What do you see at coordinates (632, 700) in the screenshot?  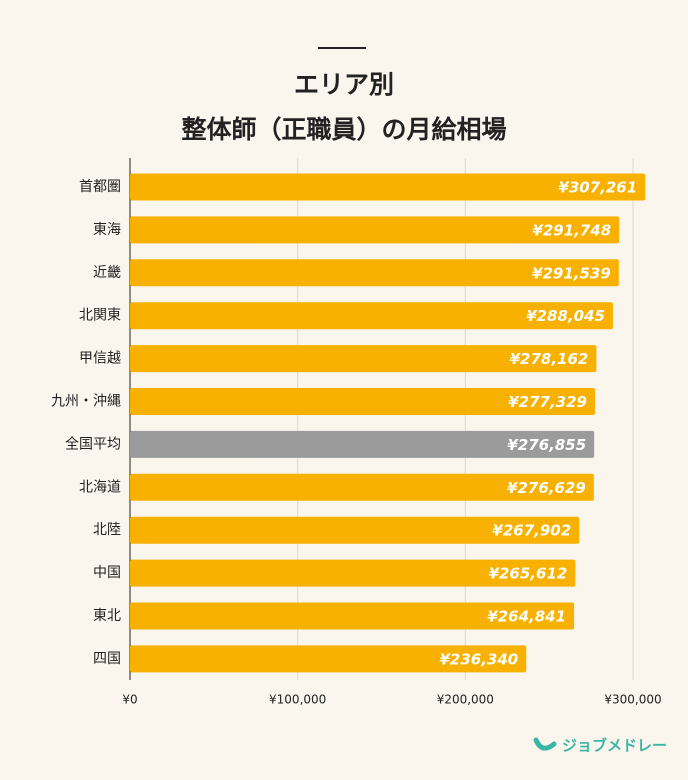 I see `x-tick-label: ¥300,000` at bounding box center [632, 700].